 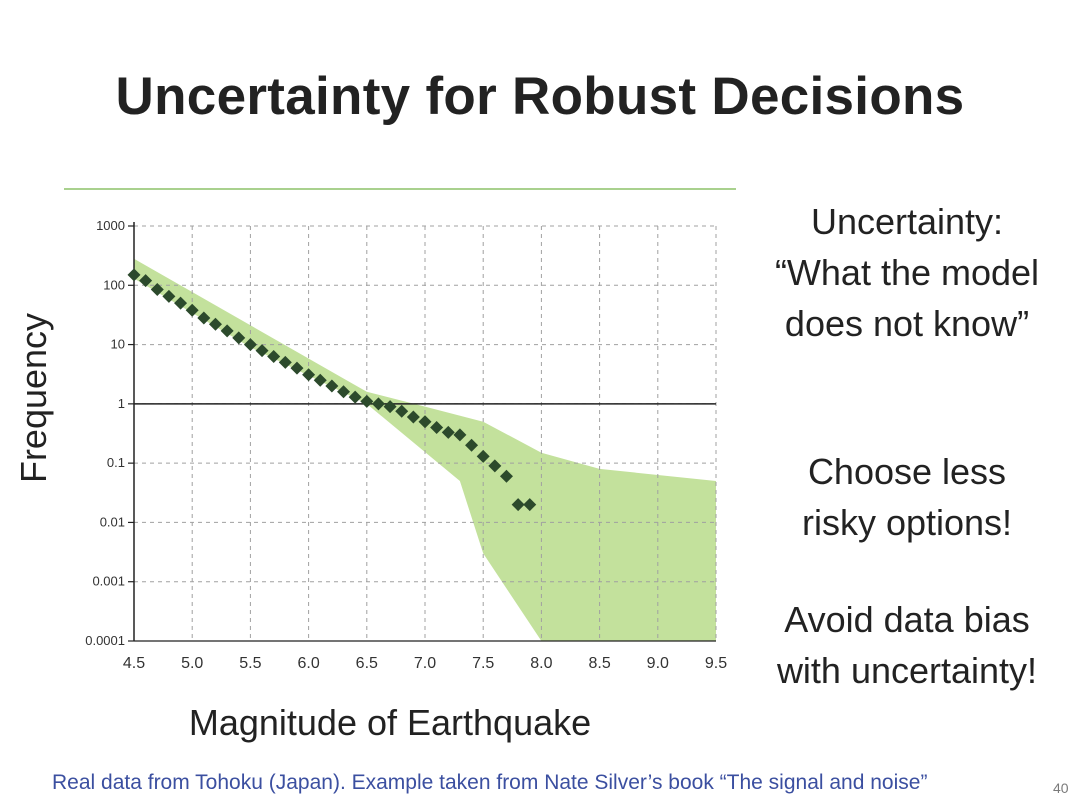 What do you see at coordinates (112, 521) in the screenshot?
I see `y-tick-label: 0.01` at bounding box center [112, 521].